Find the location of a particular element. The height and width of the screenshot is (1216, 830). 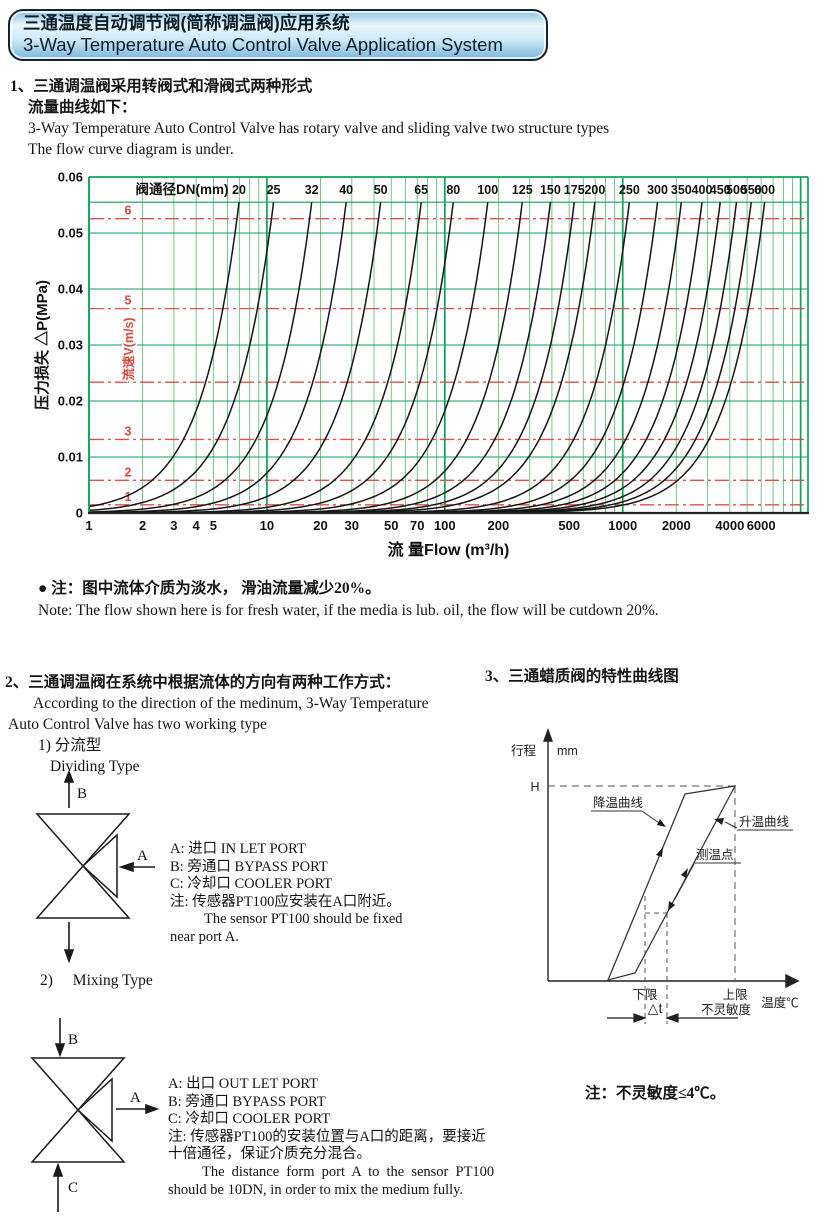

delta-t-label: △t is located at coordinates (655, 1008).